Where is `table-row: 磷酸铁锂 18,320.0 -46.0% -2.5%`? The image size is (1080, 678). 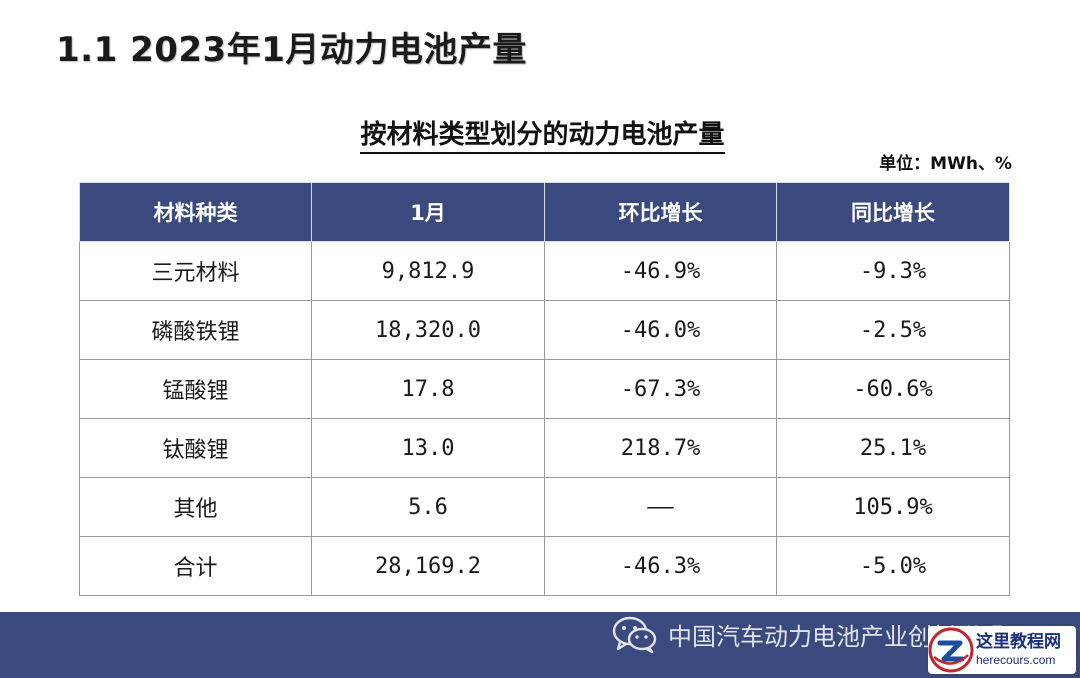
table-row: 磷酸铁锂 18,320.0 -46.0% -2.5% is located at coordinates (544, 330).